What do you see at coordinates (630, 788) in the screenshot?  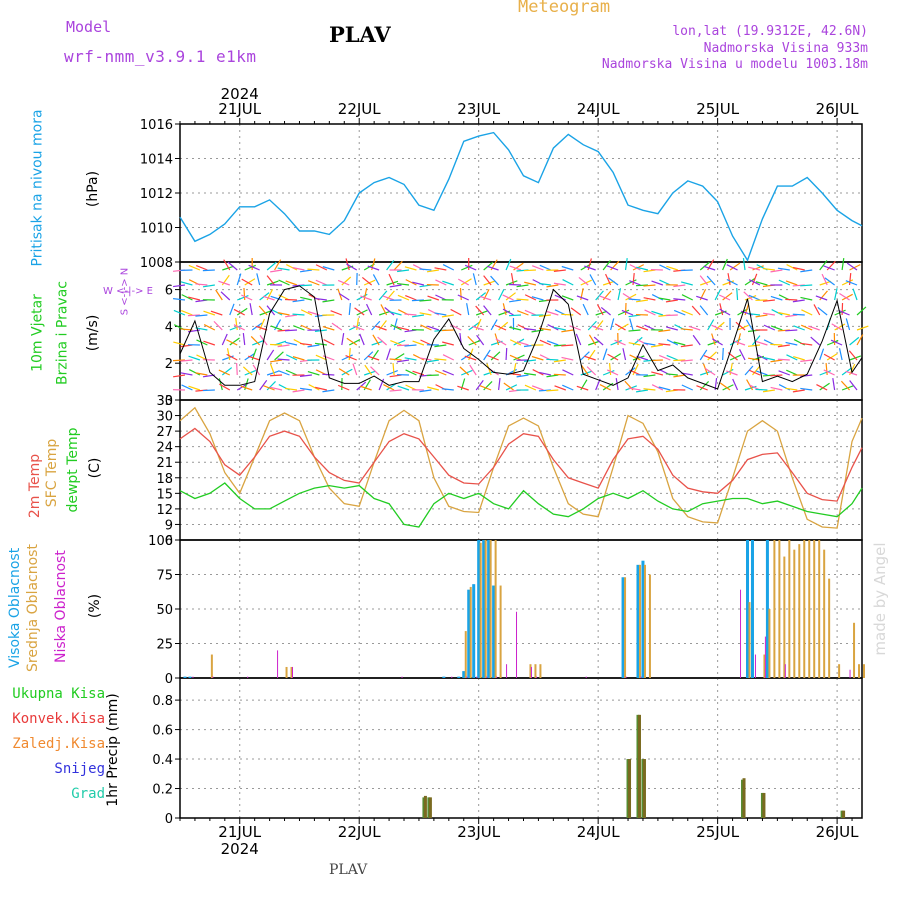 I see `precip-bar-conv` at bounding box center [630, 788].